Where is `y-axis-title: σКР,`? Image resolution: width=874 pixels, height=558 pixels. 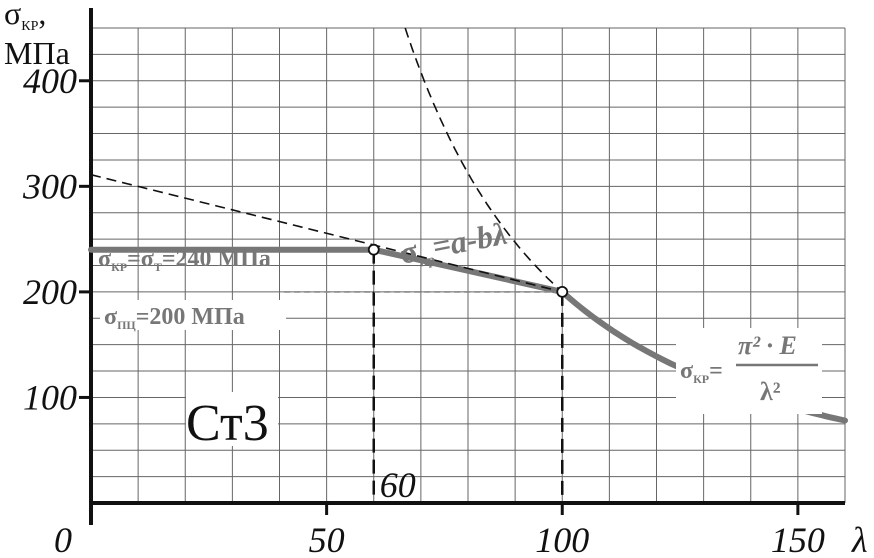 y-axis-title: σКР, is located at coordinates (25, 17).